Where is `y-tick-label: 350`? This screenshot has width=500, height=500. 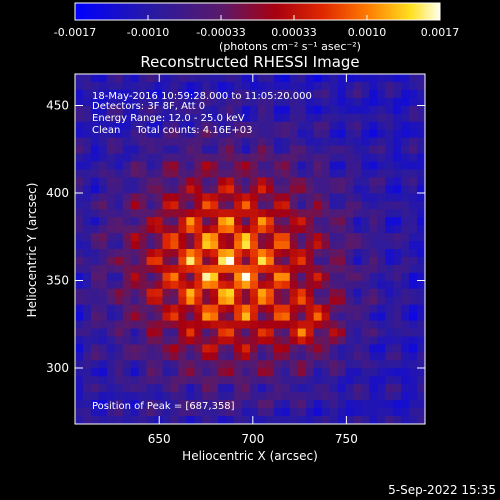 y-tick-label: 350 is located at coordinates (57, 281).